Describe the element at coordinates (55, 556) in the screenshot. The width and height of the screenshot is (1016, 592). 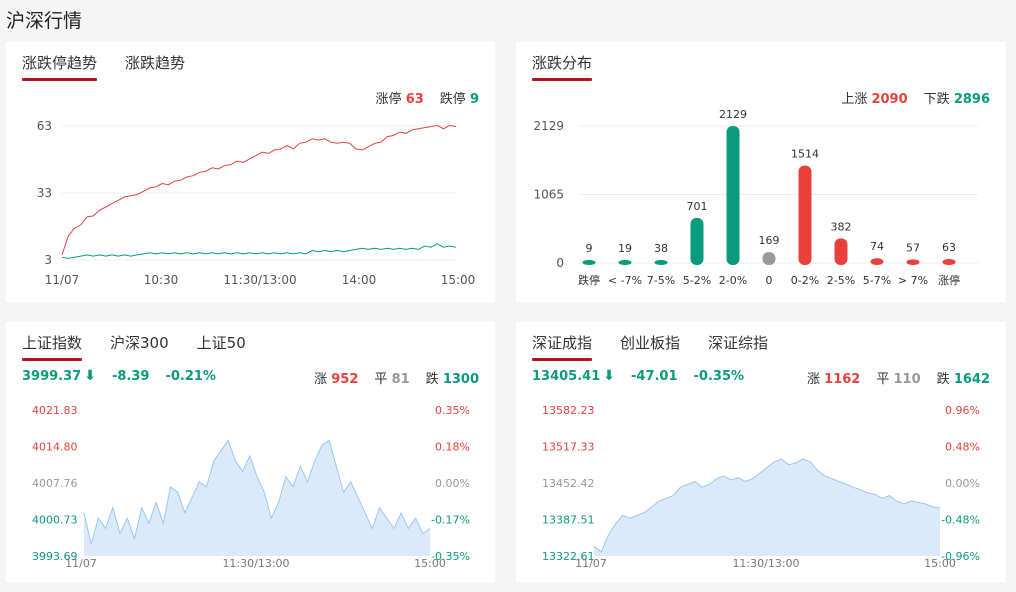
I see `y-tick-label-left: 3993.69` at that location.